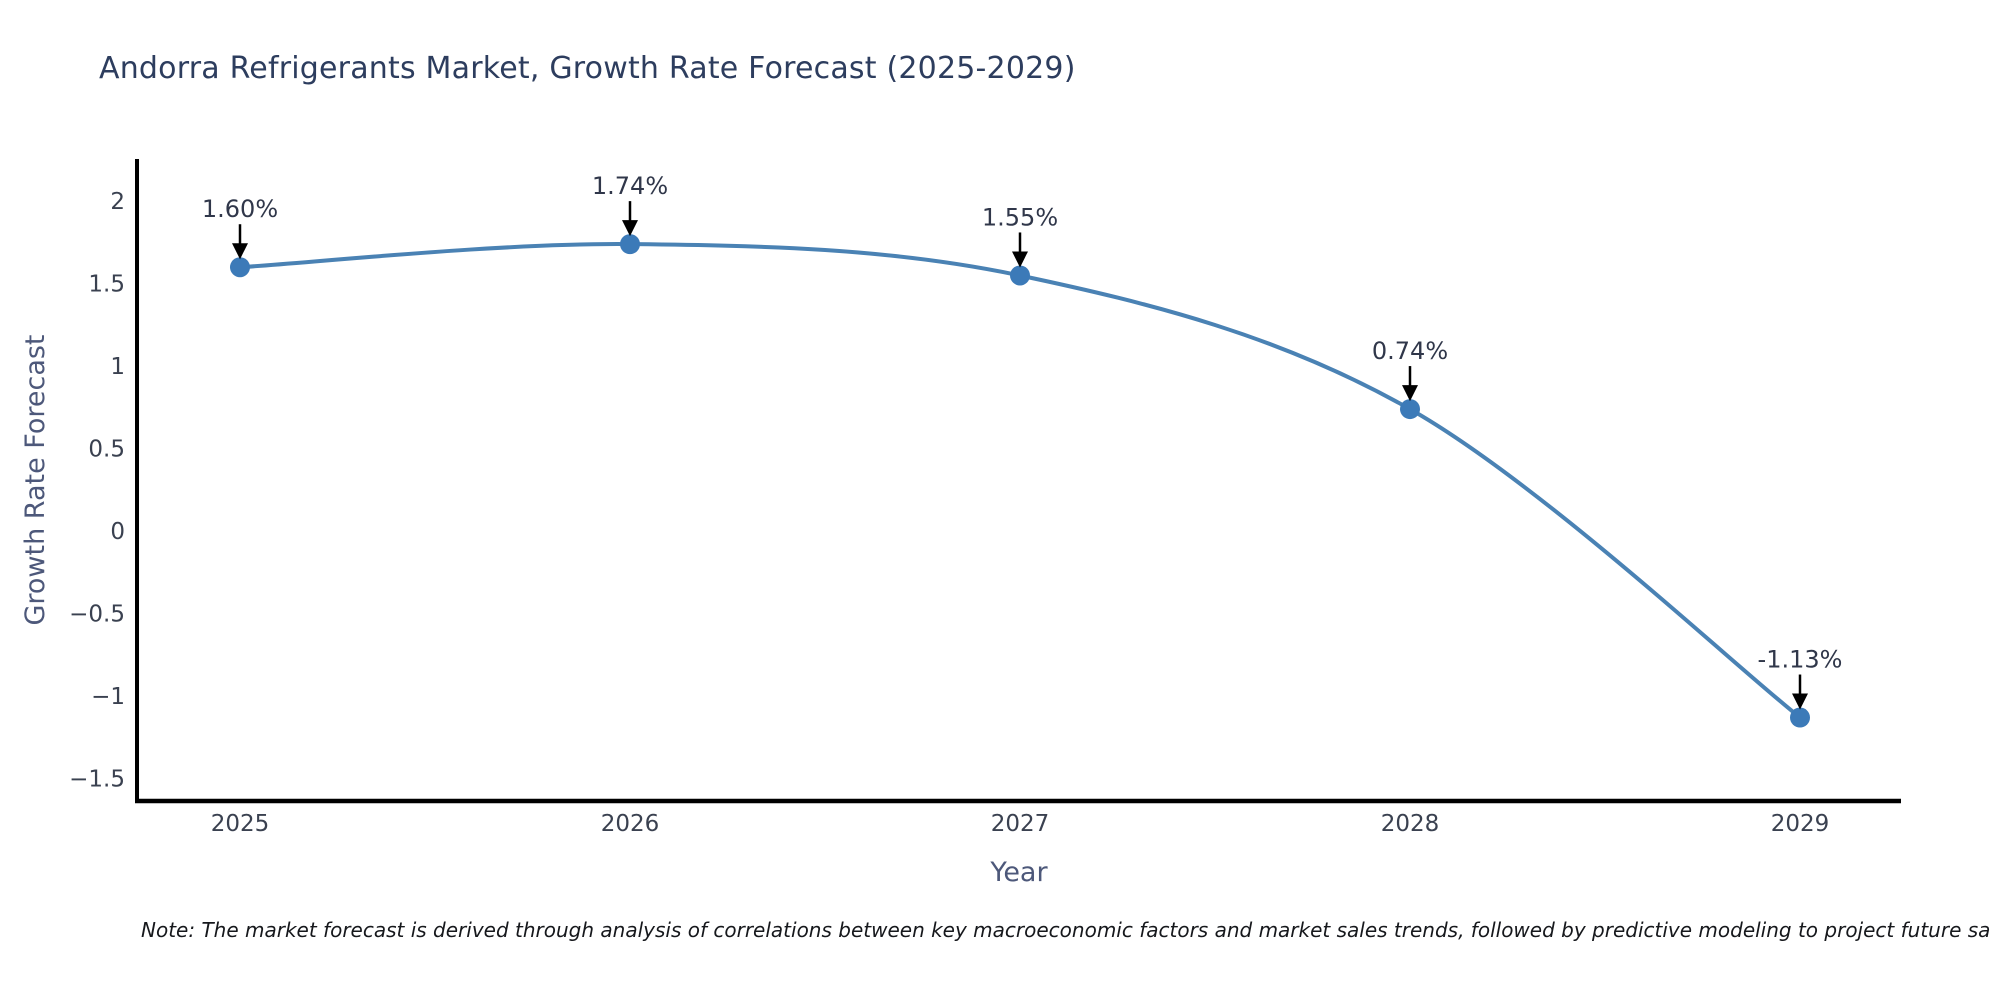  What do you see at coordinates (108, 697) in the screenshot?
I see `y-tick-label: −1` at bounding box center [108, 697].